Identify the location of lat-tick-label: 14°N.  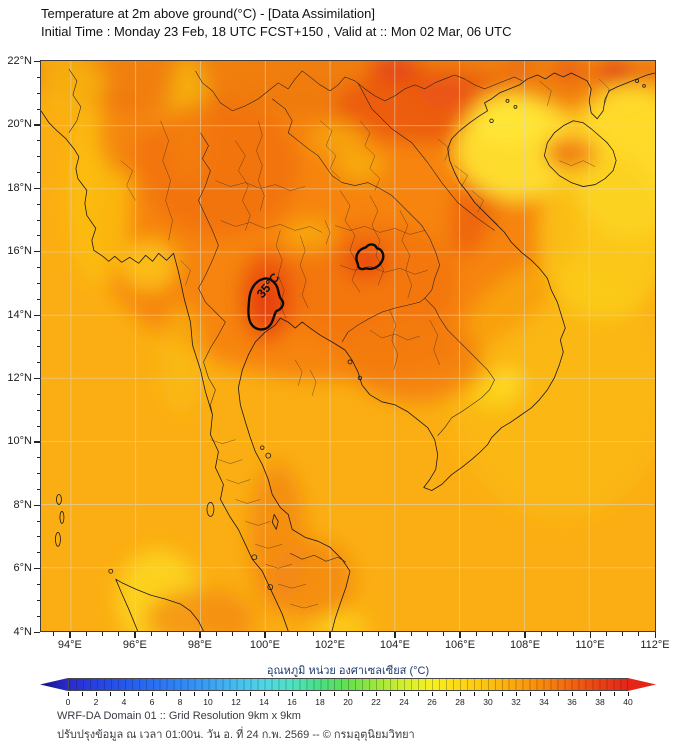
(19, 314).